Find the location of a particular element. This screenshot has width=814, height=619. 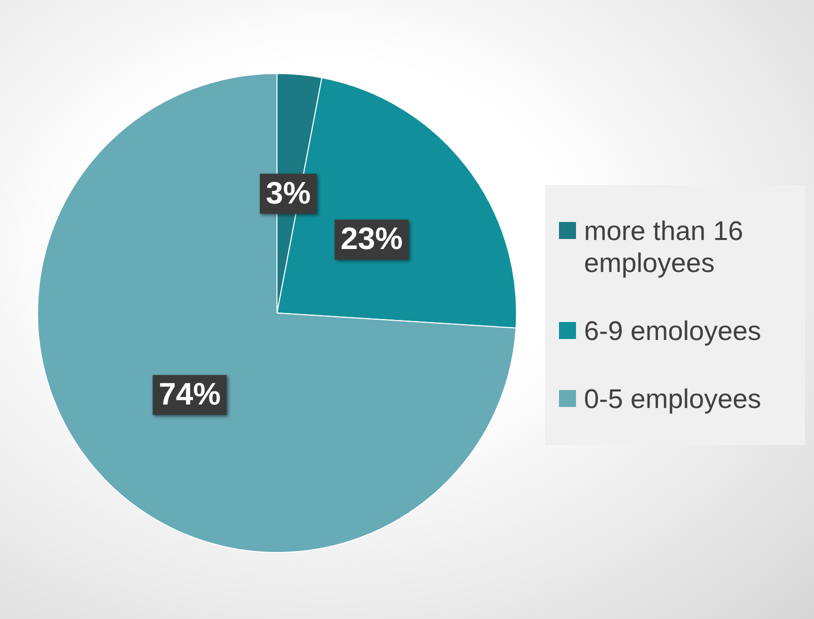

legend-label: 6-9 emoloyees is located at coordinates (673, 331).